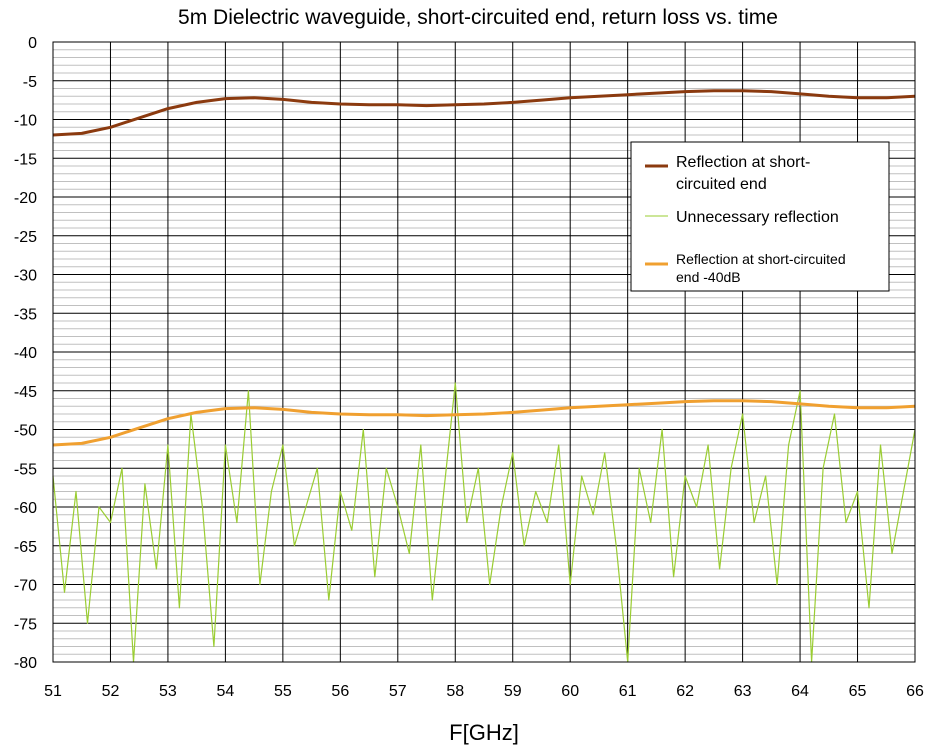 This screenshot has height=749, width=933. I want to click on legend-label-reflection-40db-line1: Reflection at short-circuited, so click(761, 259).